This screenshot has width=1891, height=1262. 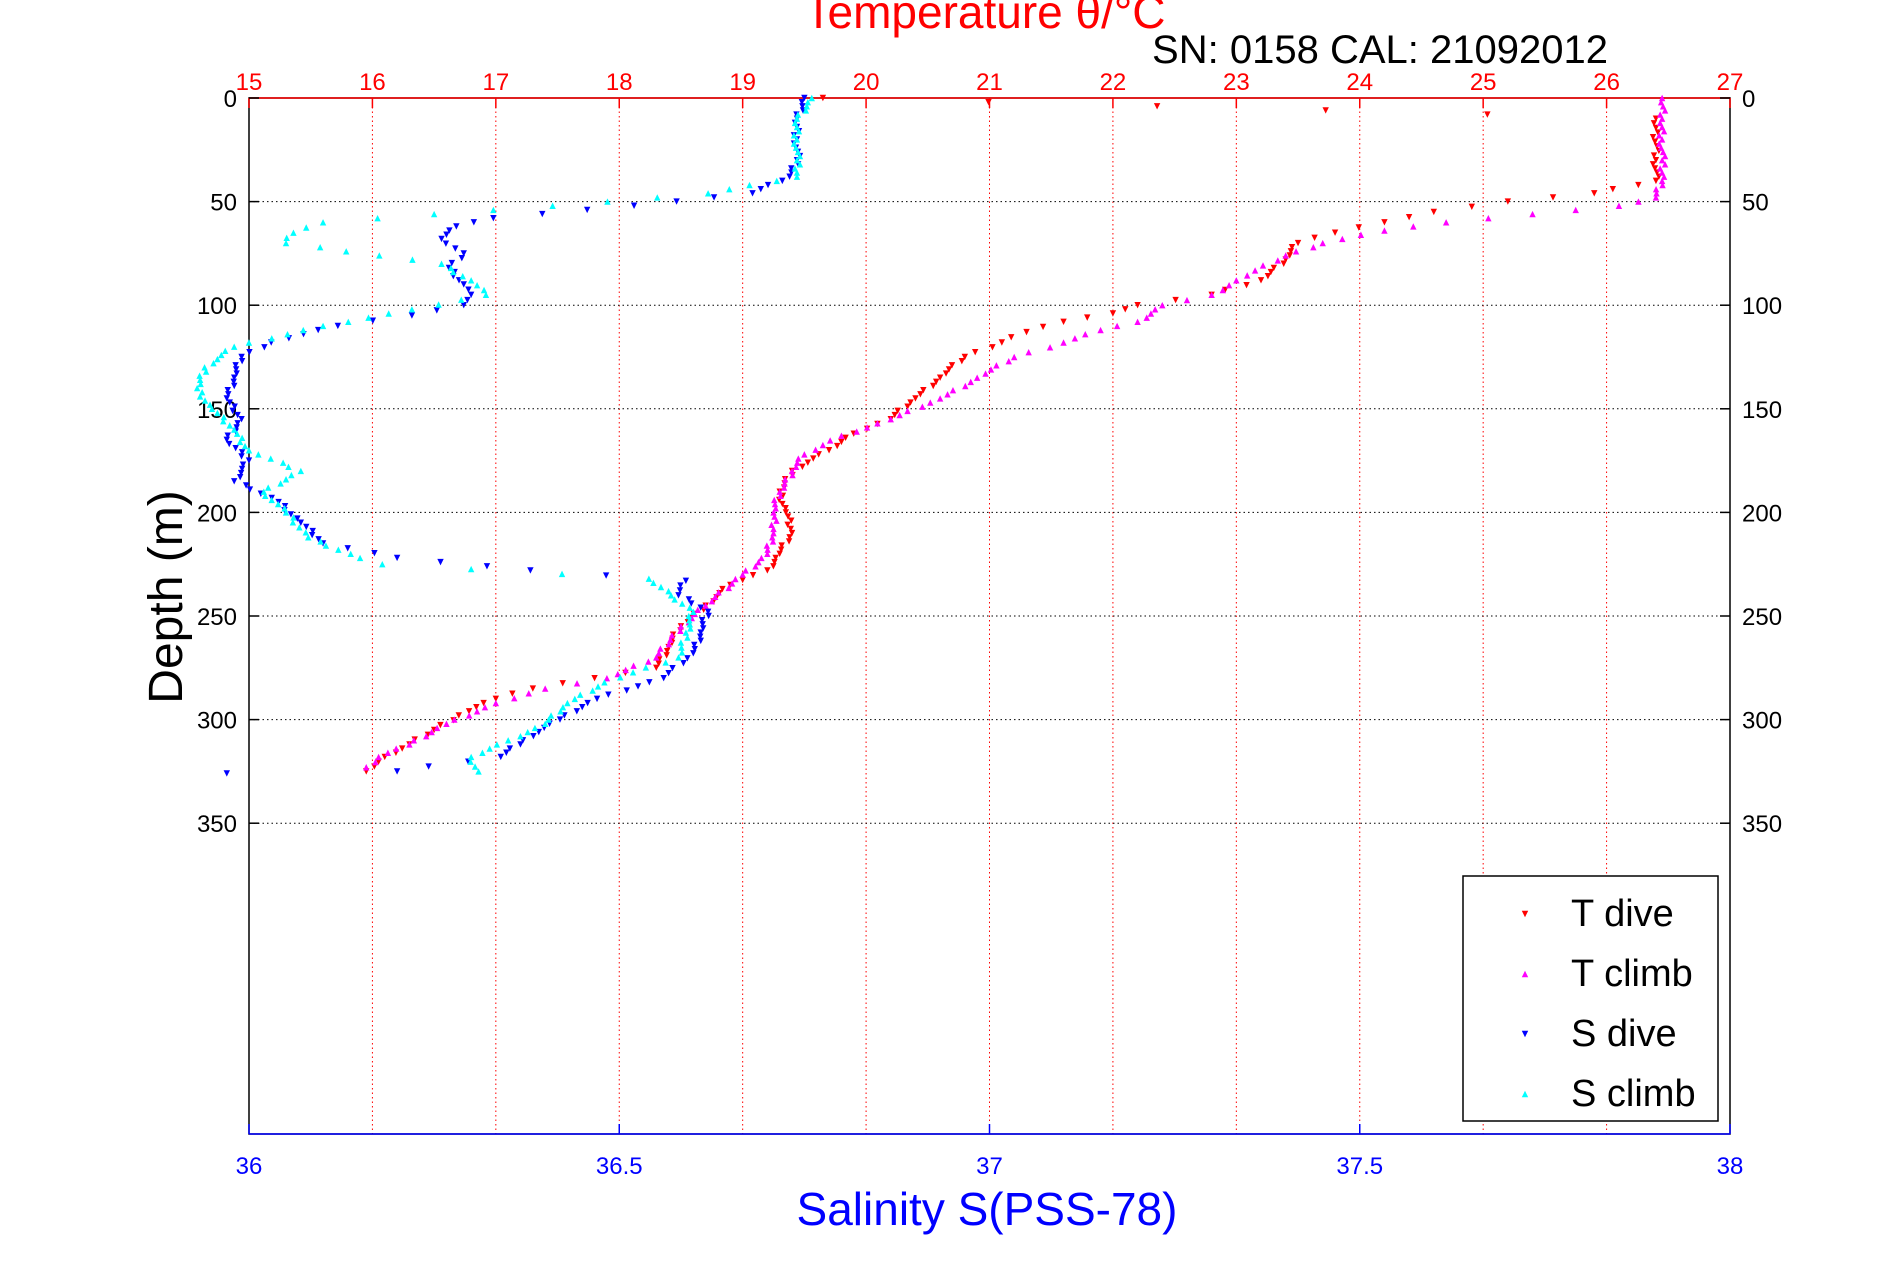 What do you see at coordinates (223, 203) in the screenshot?
I see `depth-tick-label-left: 50` at bounding box center [223, 203].